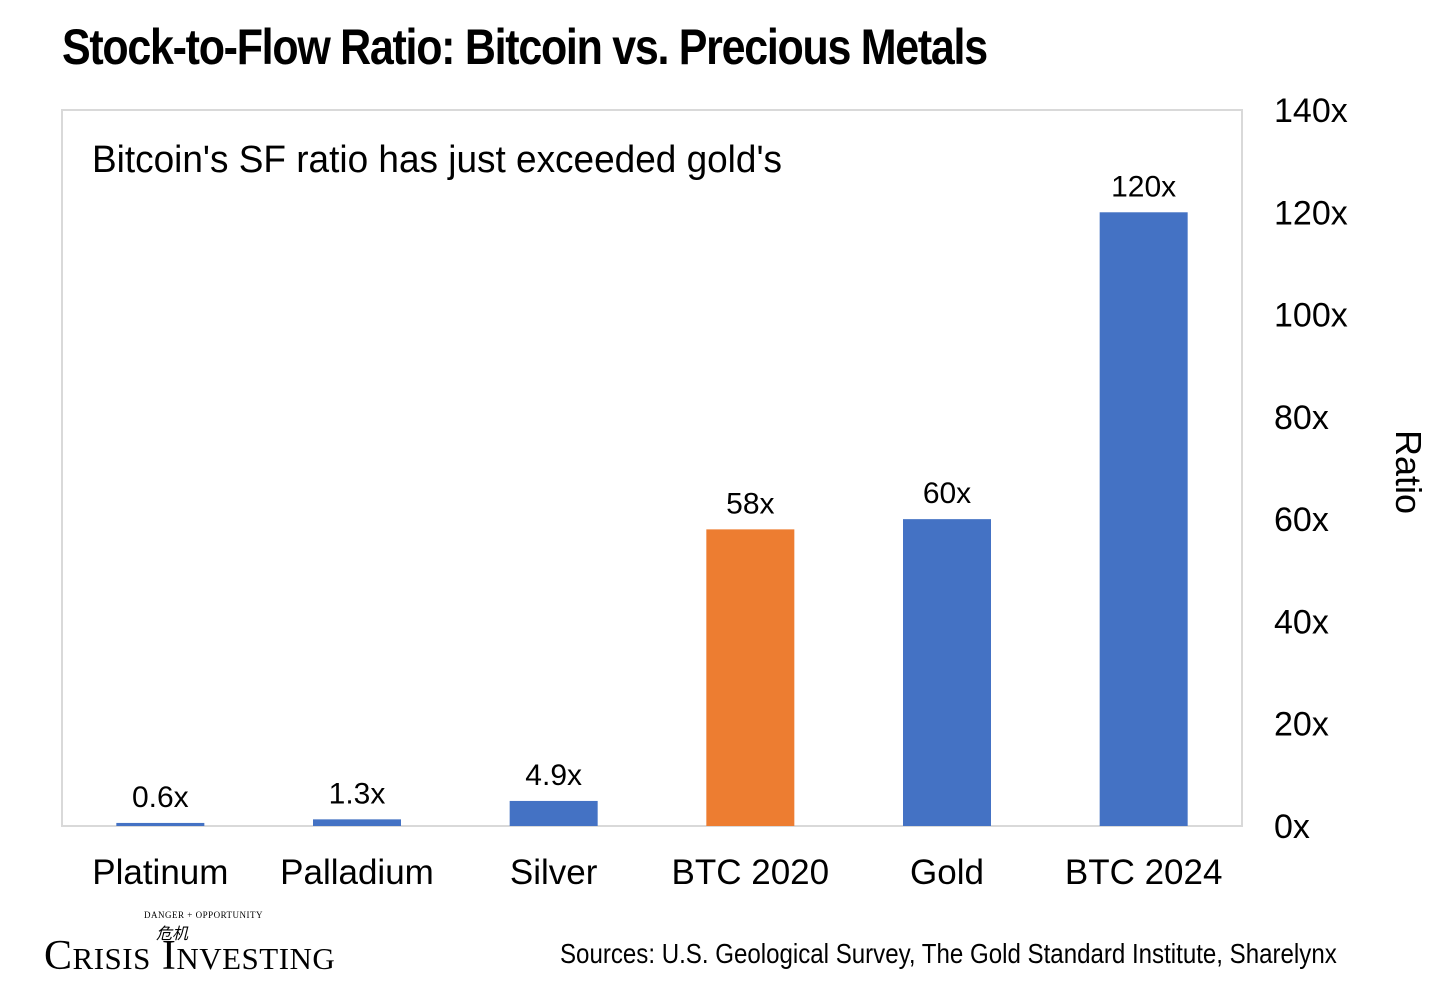  I want to click on y-axis-tick-label: 140x, so click(1311, 111).